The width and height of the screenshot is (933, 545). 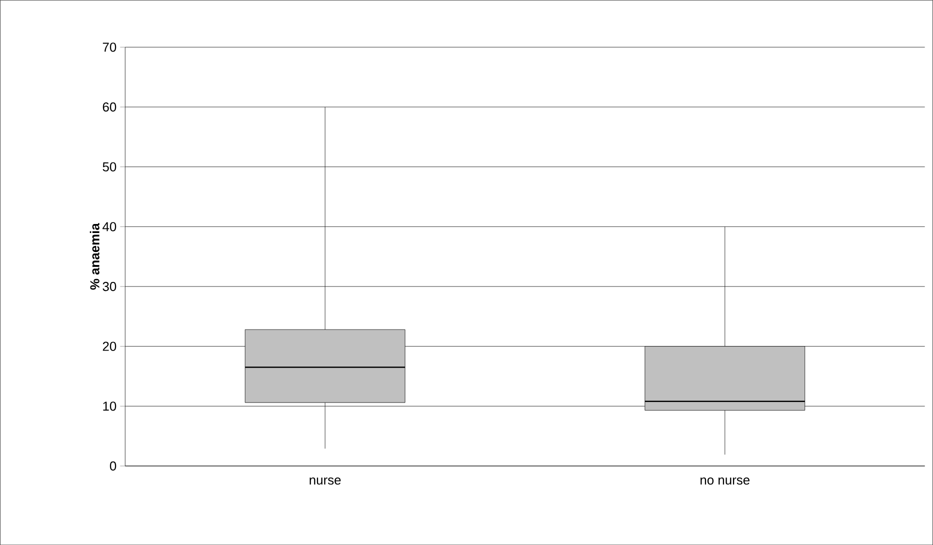 I want to click on x-tick-label: no nurse, so click(x=725, y=481).